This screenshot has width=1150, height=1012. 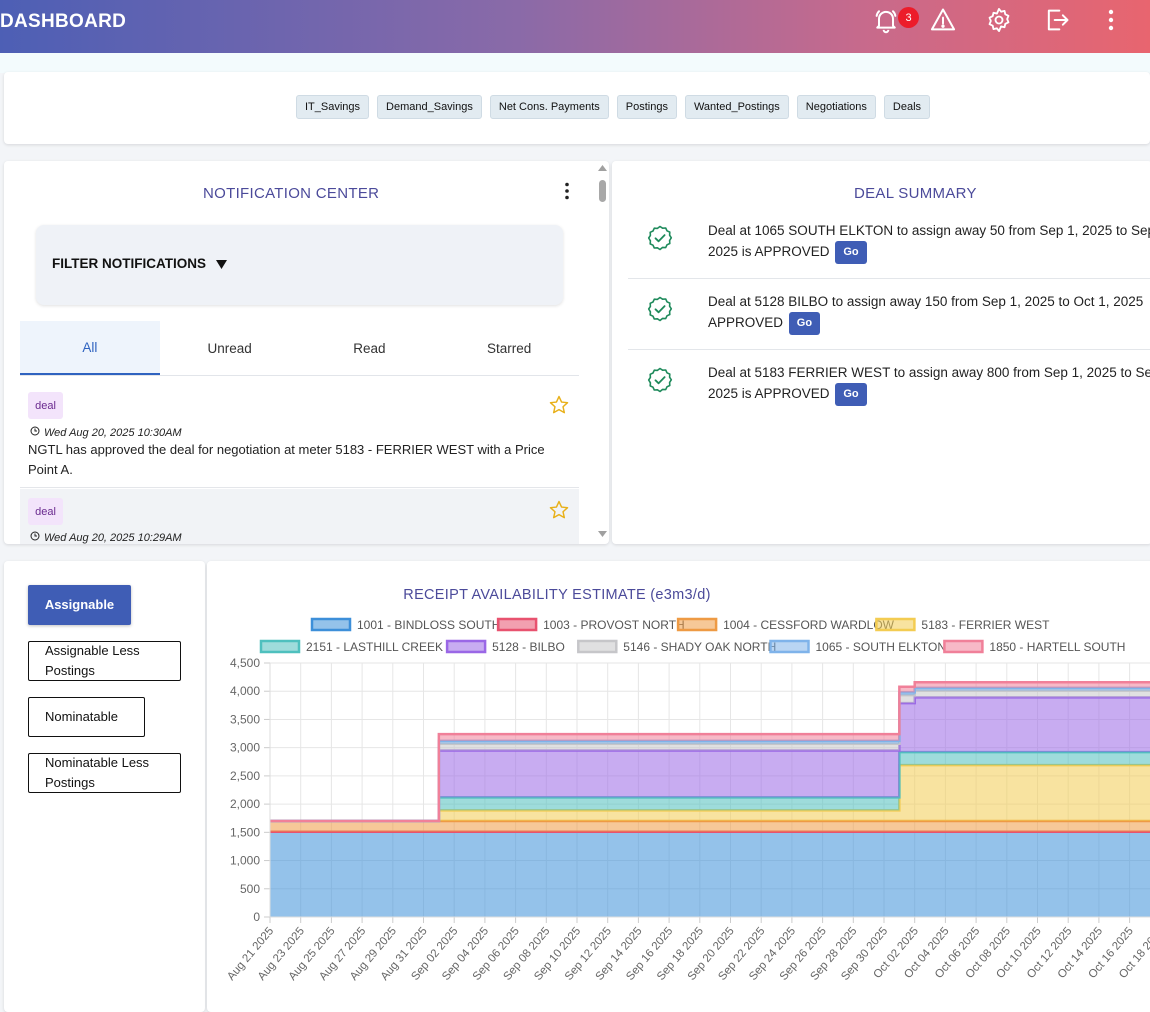 I want to click on y-tick-label: 2,000, so click(x=245, y=804).